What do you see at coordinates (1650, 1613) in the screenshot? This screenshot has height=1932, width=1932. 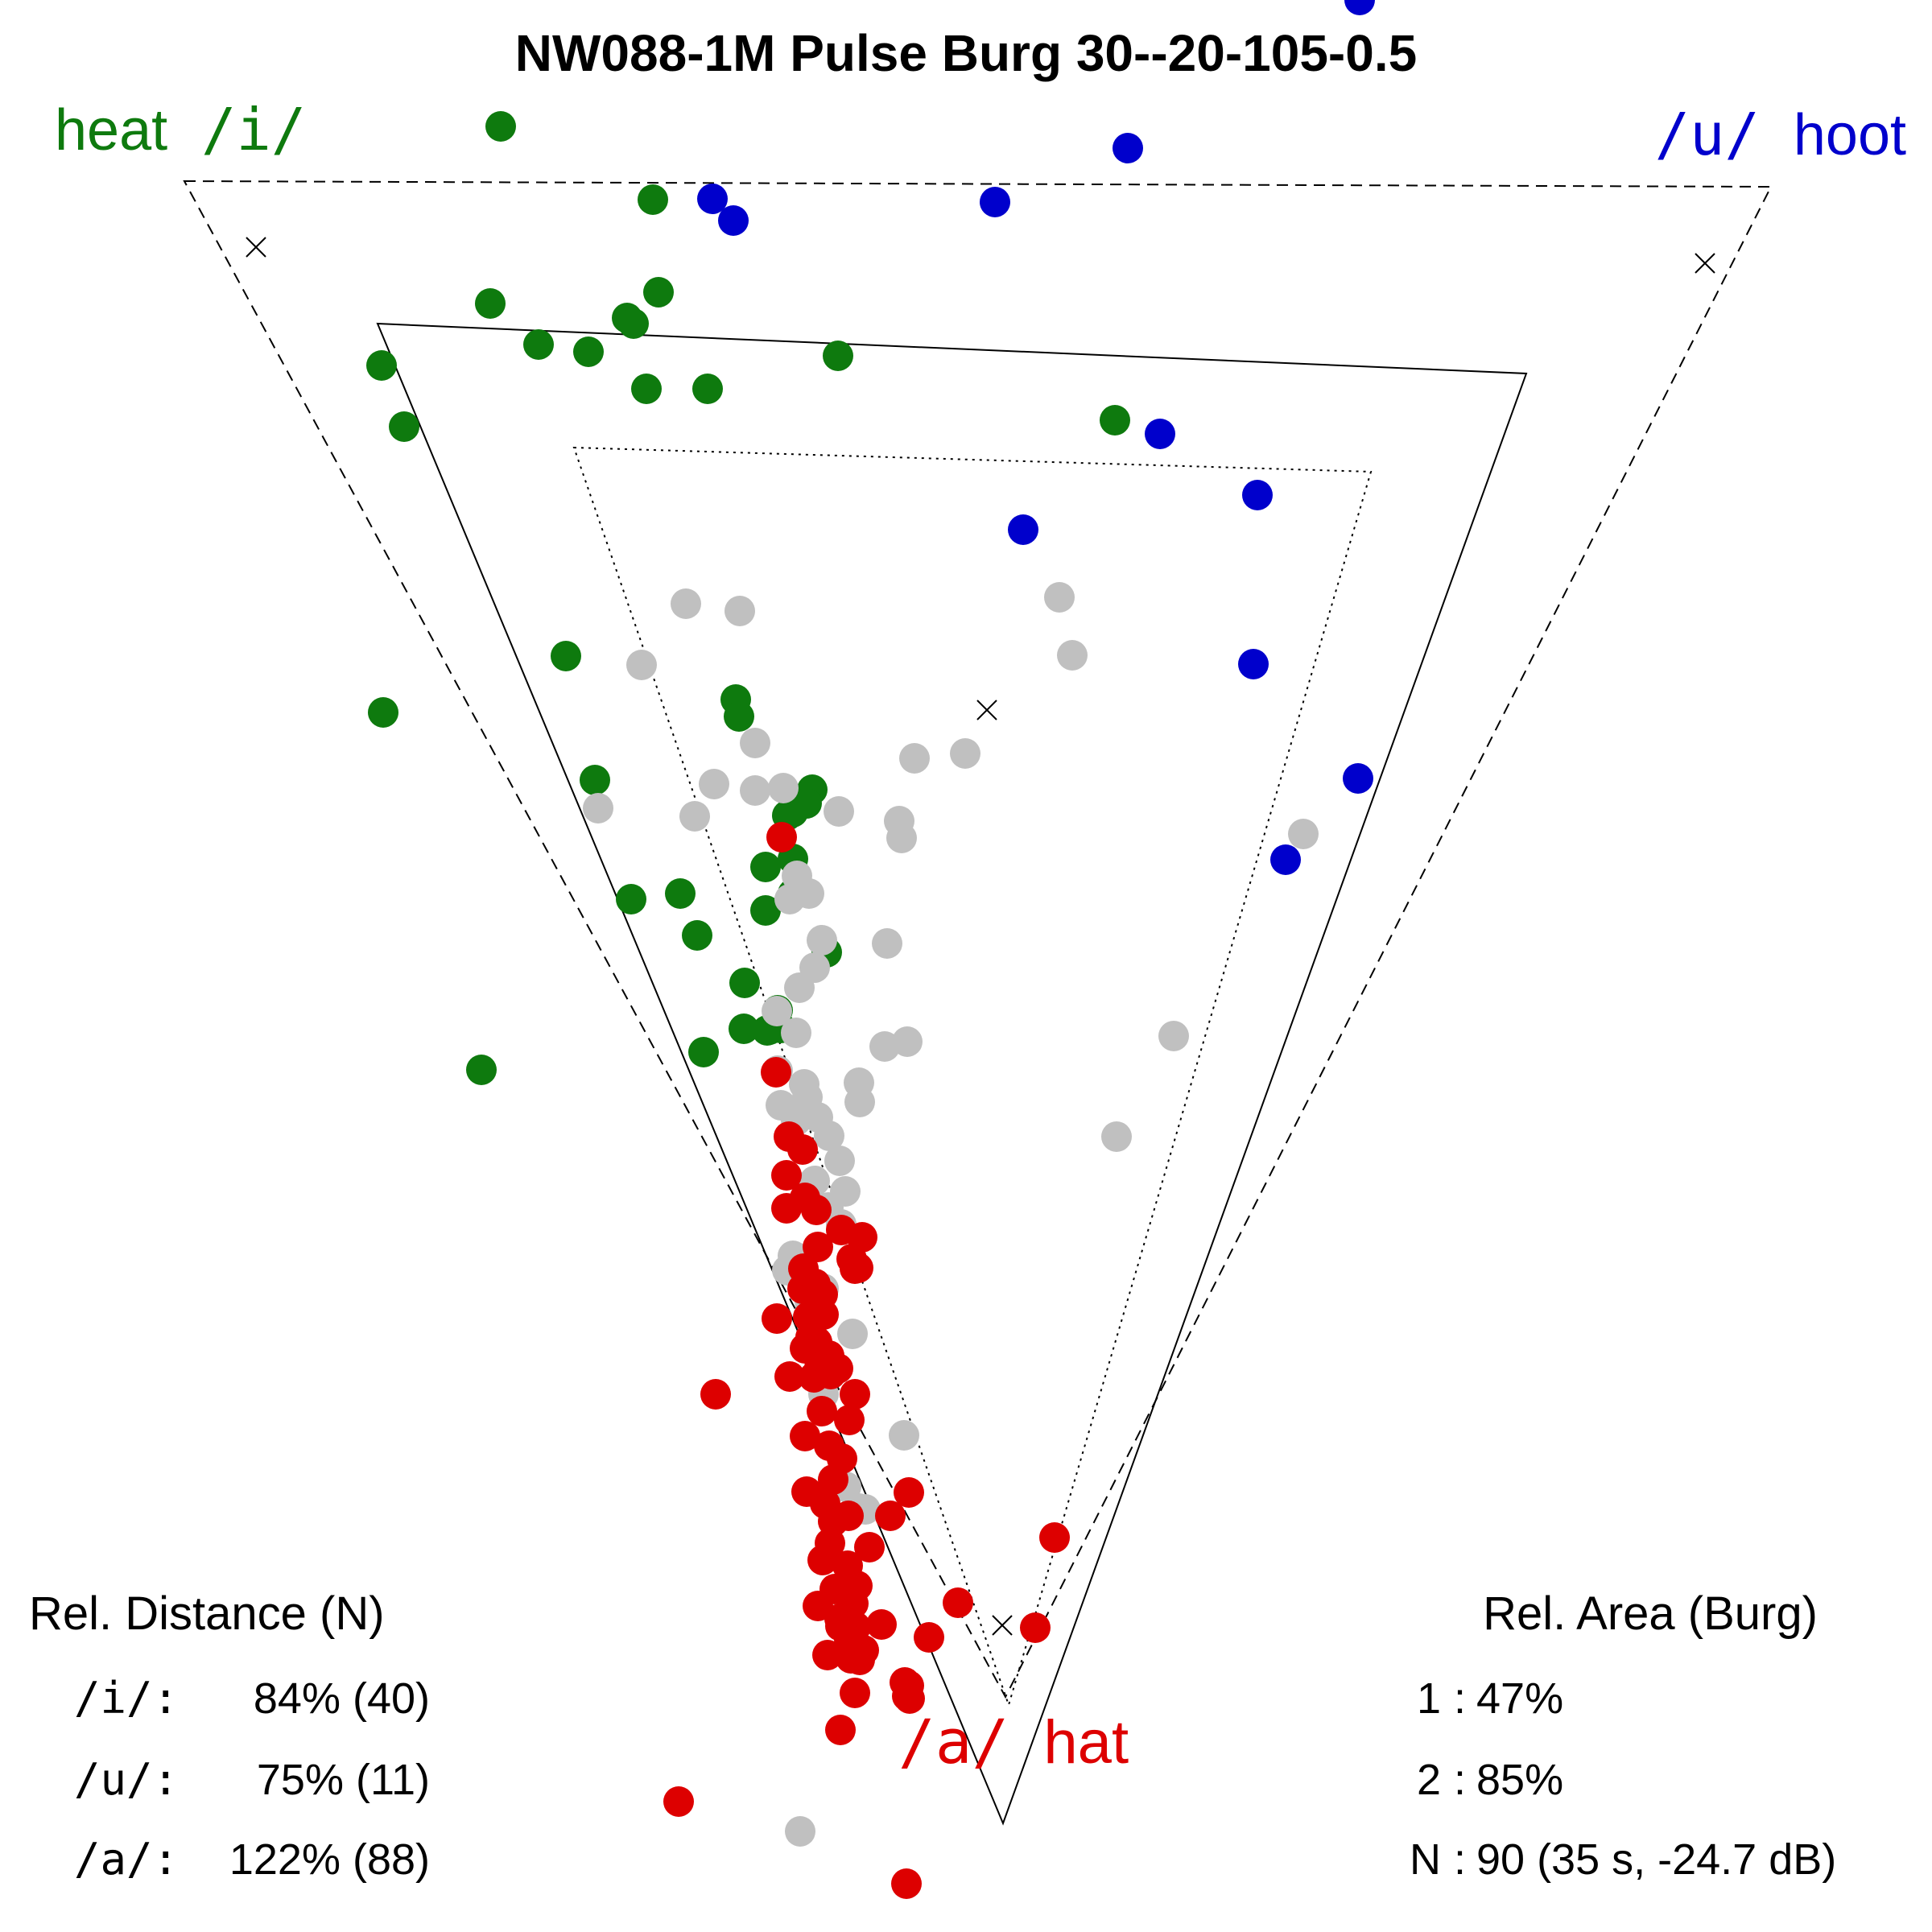 I see `rel-area-heading: Rel. Area (Burg)` at bounding box center [1650, 1613].